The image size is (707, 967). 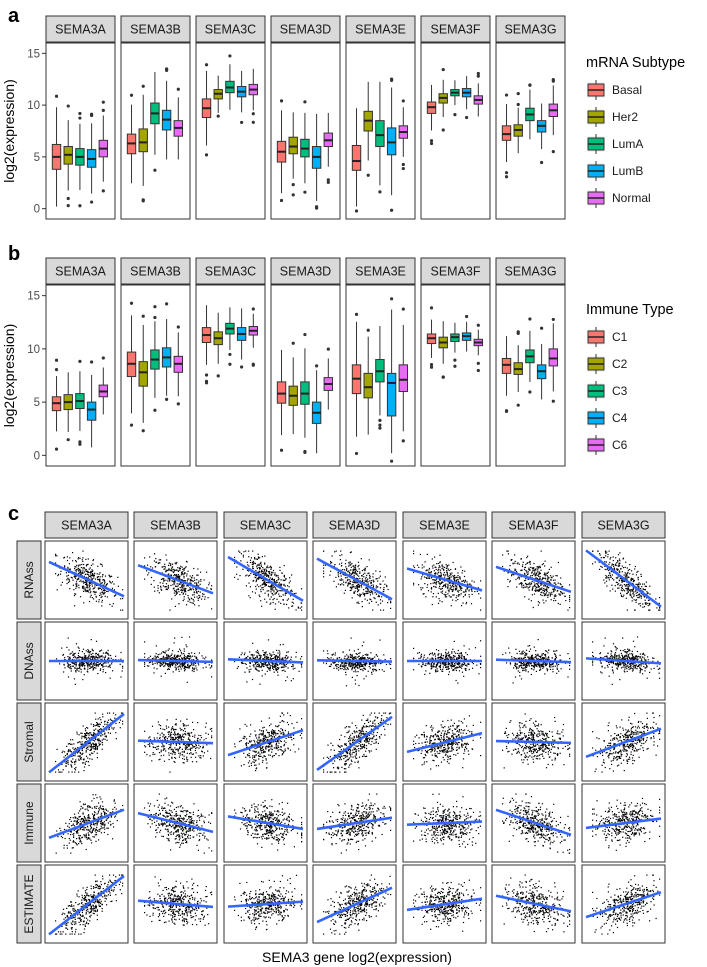 I want to click on scatter-cell-rnass-sema3d, so click(x=354, y=580).